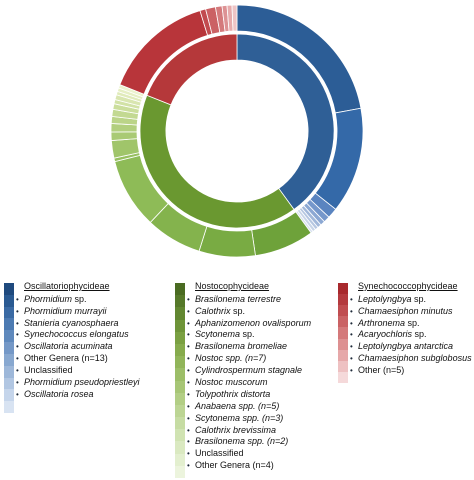 The height and width of the screenshot is (480, 474). I want to click on legend-item: • Arthronema sp., so click(411, 324).